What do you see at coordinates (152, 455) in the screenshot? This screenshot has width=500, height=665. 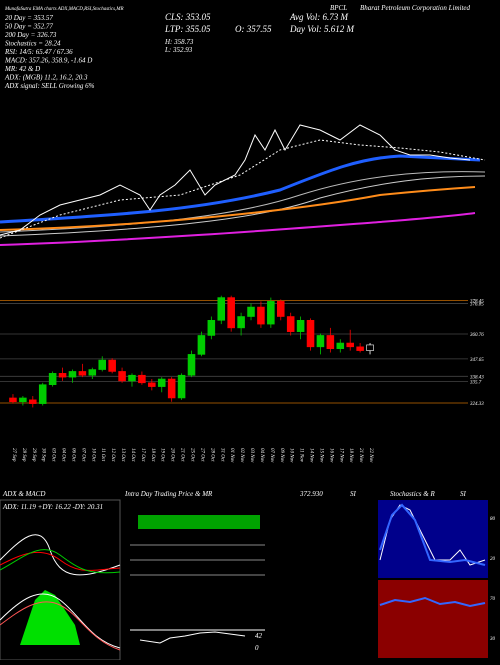 I see `date-label: 18 Oct` at bounding box center [152, 455].